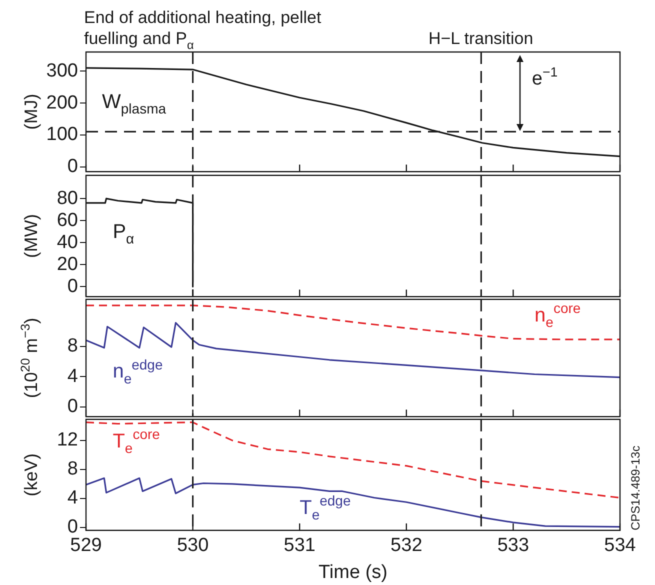 The height and width of the screenshot is (585, 655). What do you see at coordinates (62, 71) in the screenshot?
I see `y-tick-label: 300` at bounding box center [62, 71].